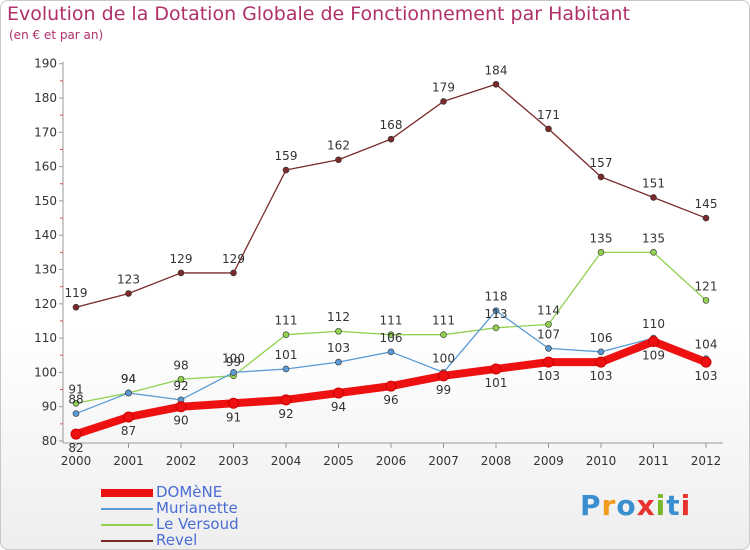  What do you see at coordinates (673, 505) in the screenshot?
I see `logo-letter: t` at bounding box center [673, 505].